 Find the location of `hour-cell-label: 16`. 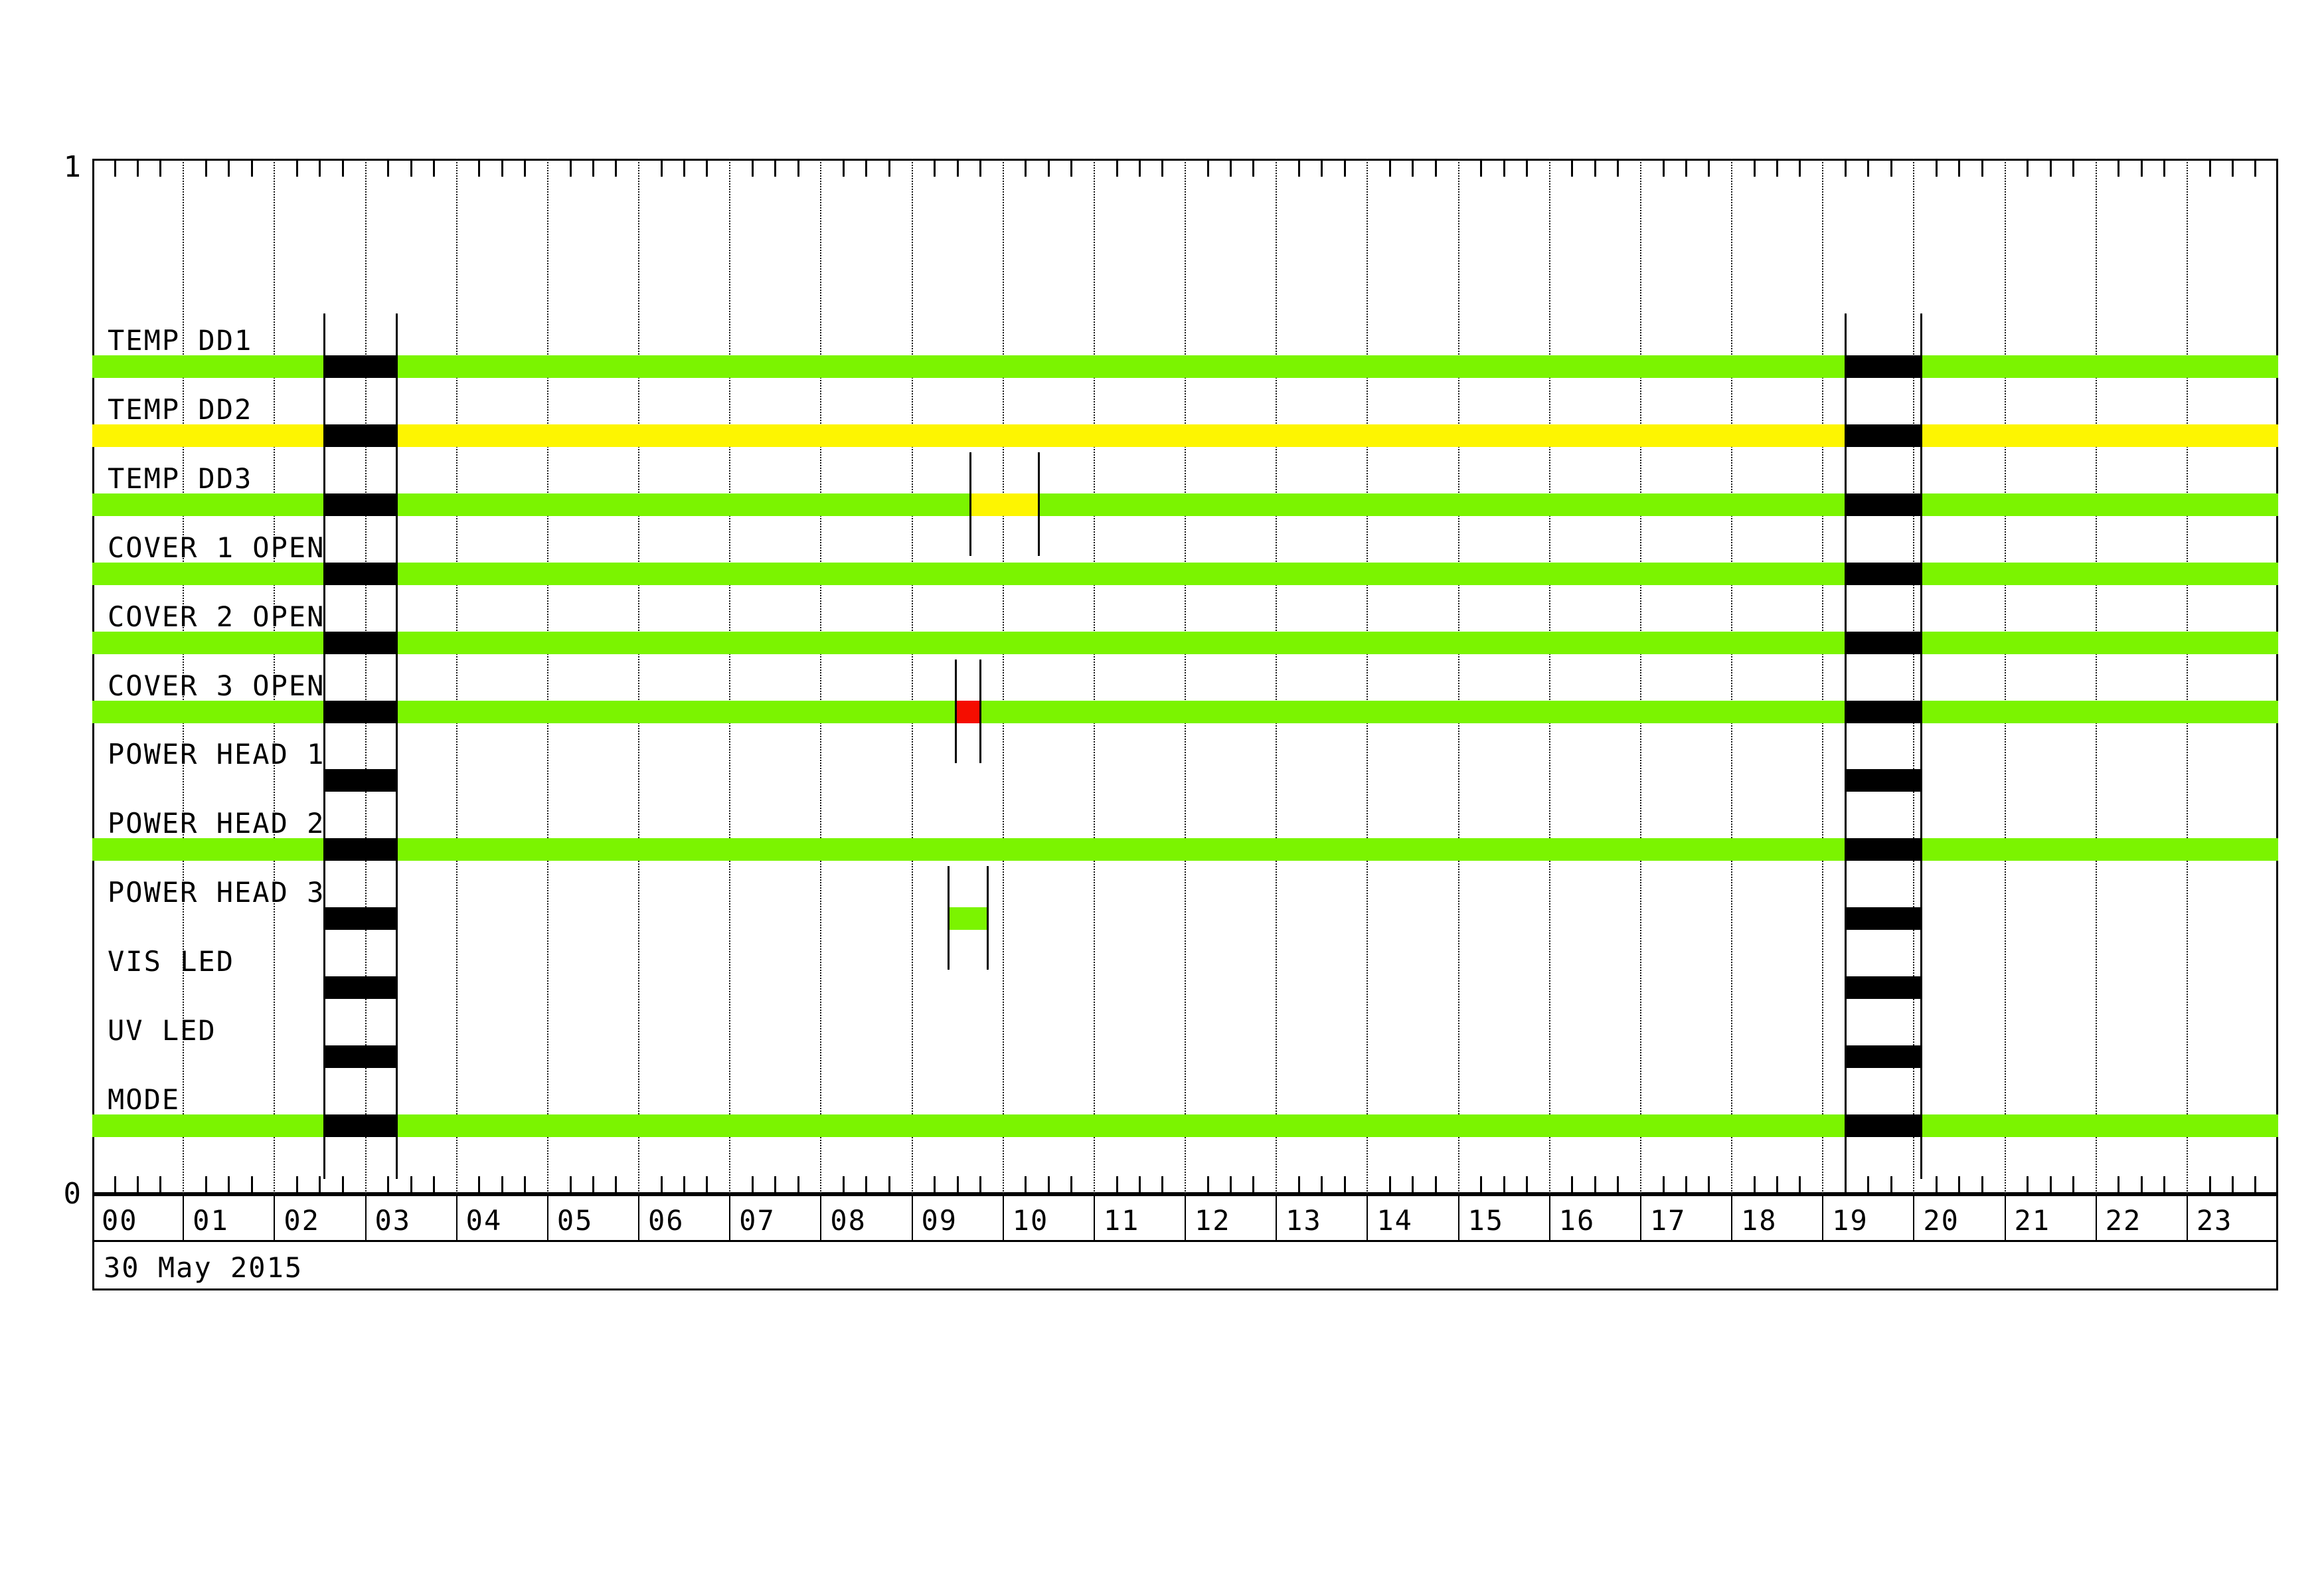

hour-cell-label: 16 is located at coordinates (1577, 1220).